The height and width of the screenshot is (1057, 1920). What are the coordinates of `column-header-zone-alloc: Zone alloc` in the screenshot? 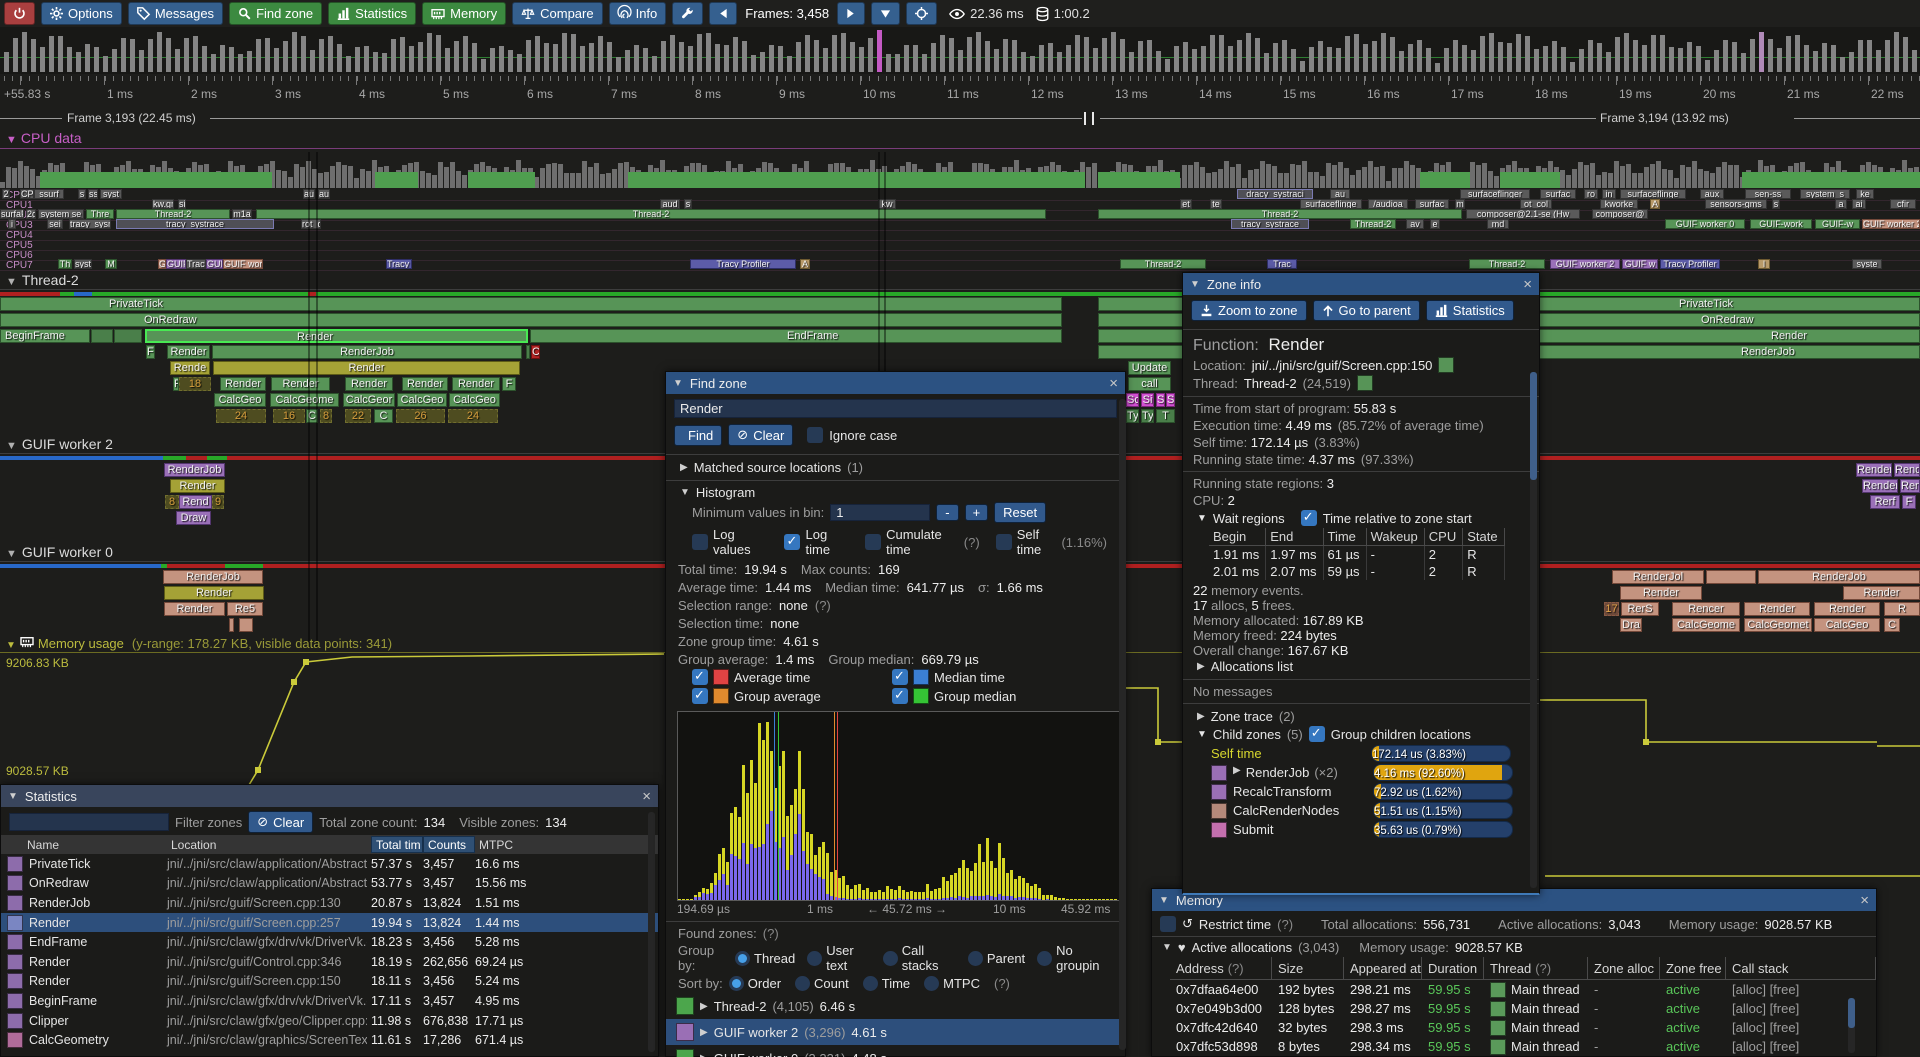 It's located at (1624, 968).